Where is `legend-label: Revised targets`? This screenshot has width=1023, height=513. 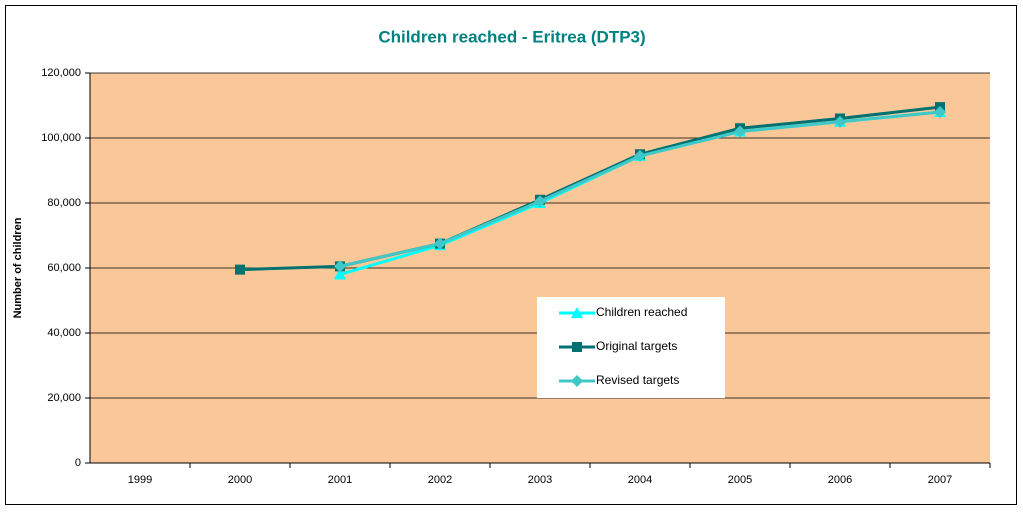
legend-label: Revised targets is located at coordinates (637, 380).